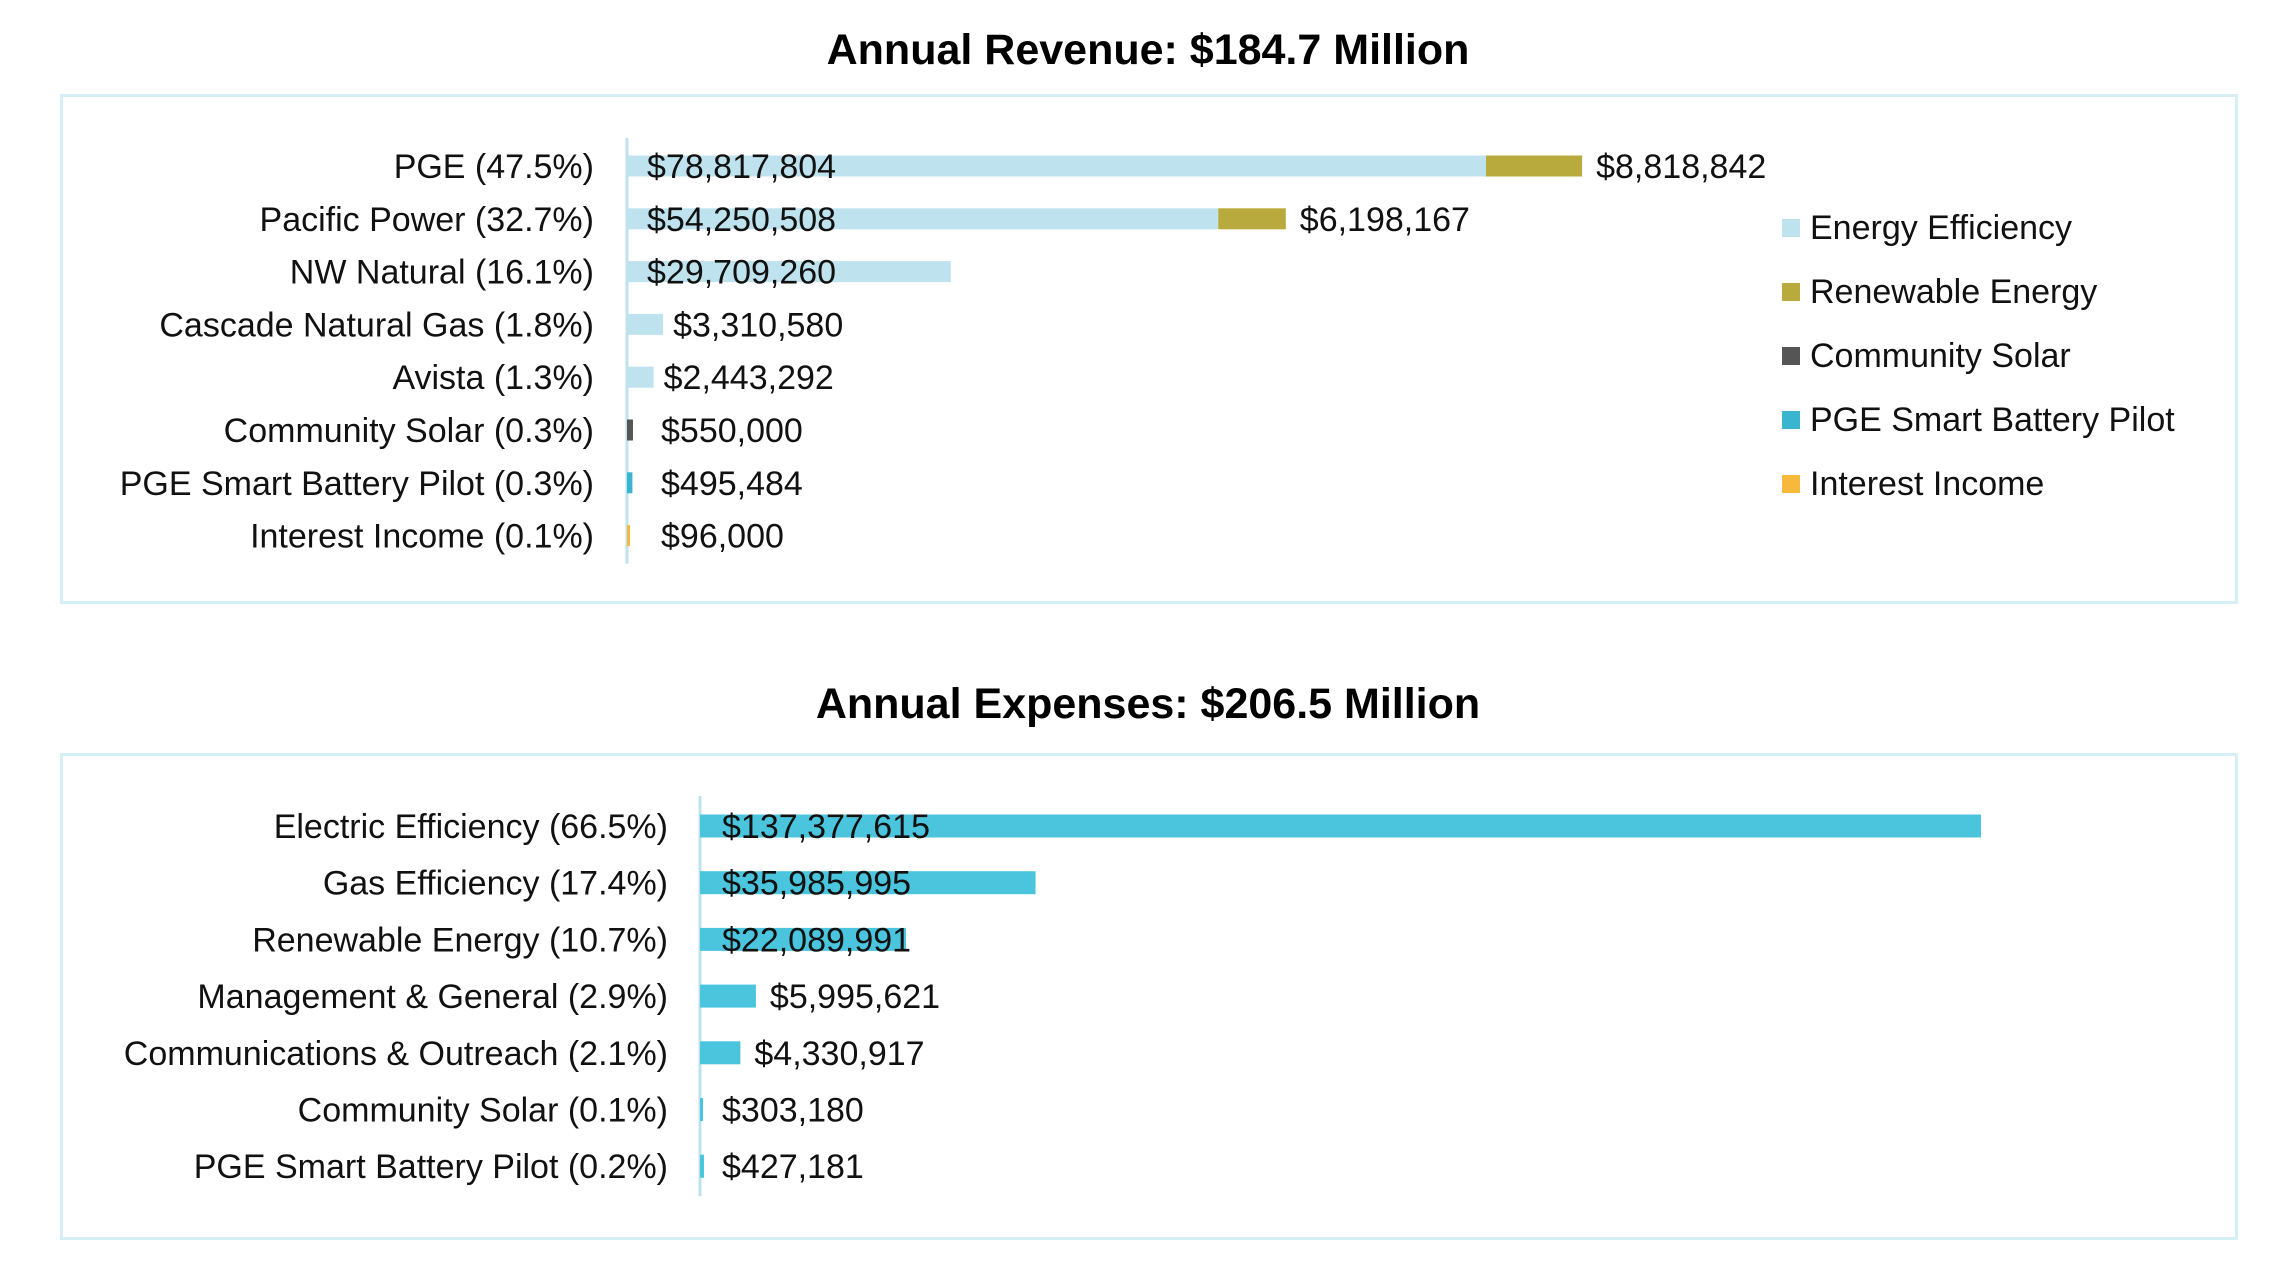  I want to click on revenue-data-label: $495,484, so click(732, 484).